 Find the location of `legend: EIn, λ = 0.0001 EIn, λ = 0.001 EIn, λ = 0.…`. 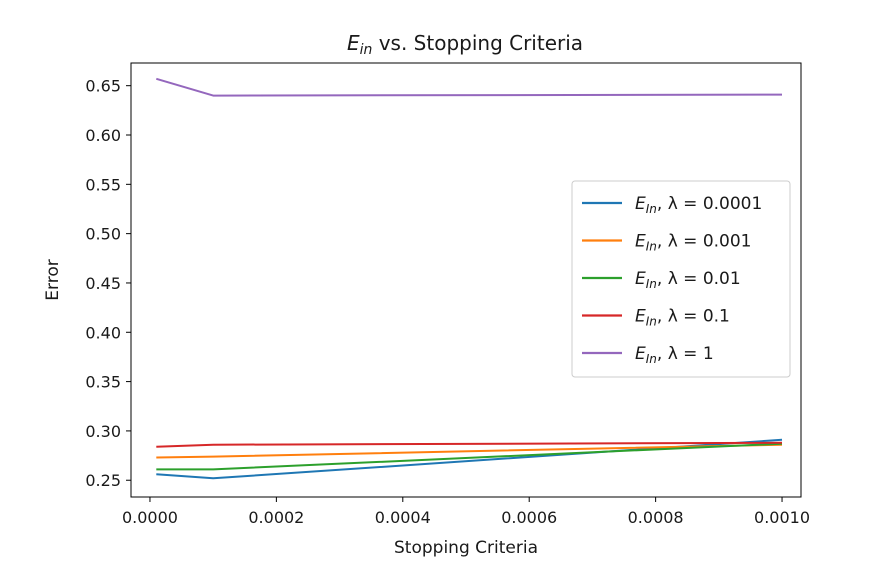

legend: EIn, λ = 0.0001 EIn, λ = 0.001 EIn, λ = 0.… is located at coordinates (681, 279).